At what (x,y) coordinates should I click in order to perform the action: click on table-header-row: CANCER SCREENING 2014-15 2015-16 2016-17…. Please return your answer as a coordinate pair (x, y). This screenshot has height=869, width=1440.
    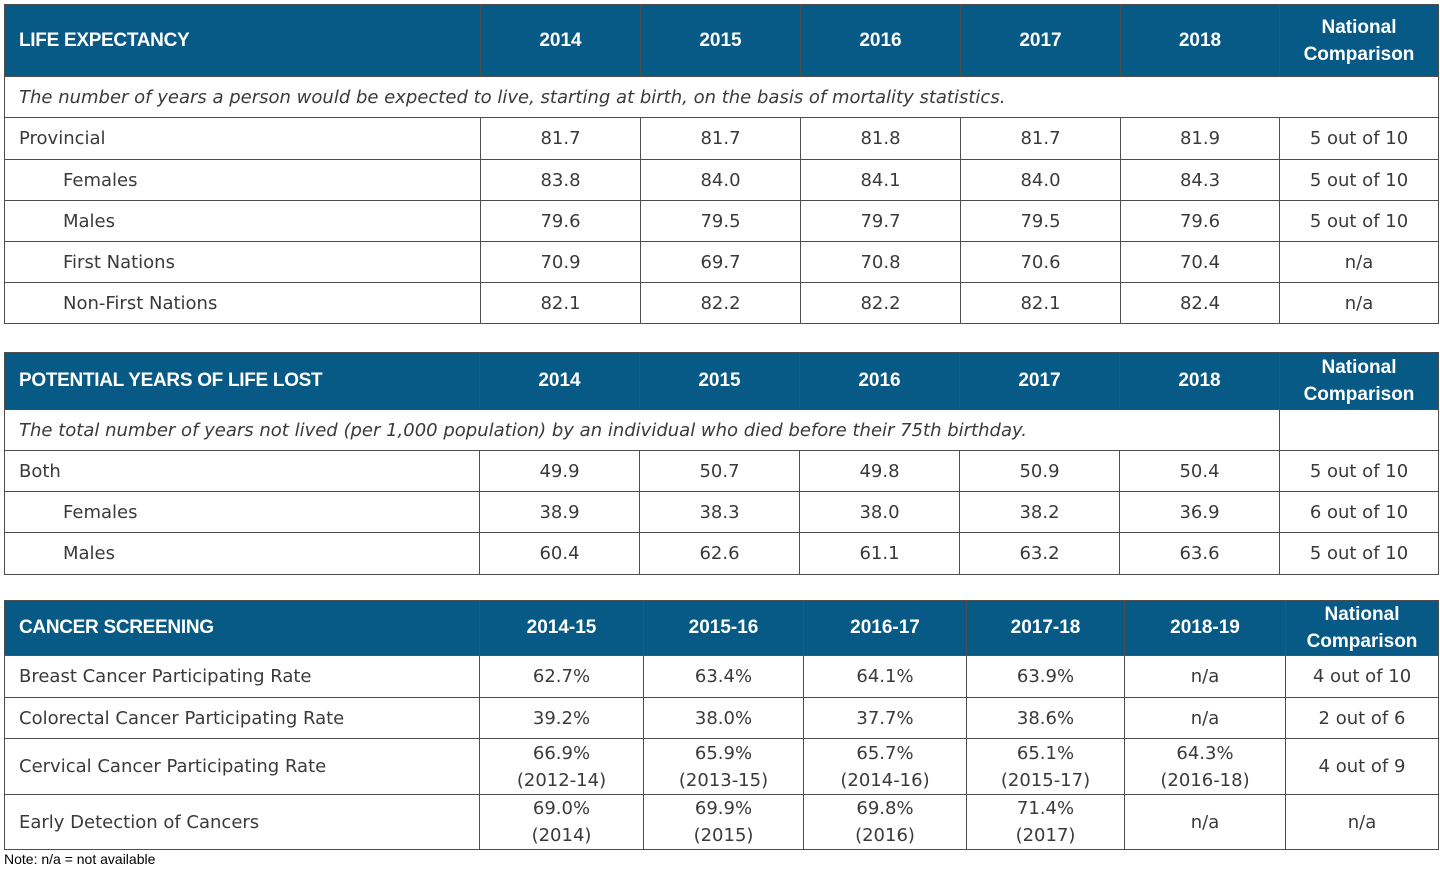
    Looking at the image, I should click on (721, 628).